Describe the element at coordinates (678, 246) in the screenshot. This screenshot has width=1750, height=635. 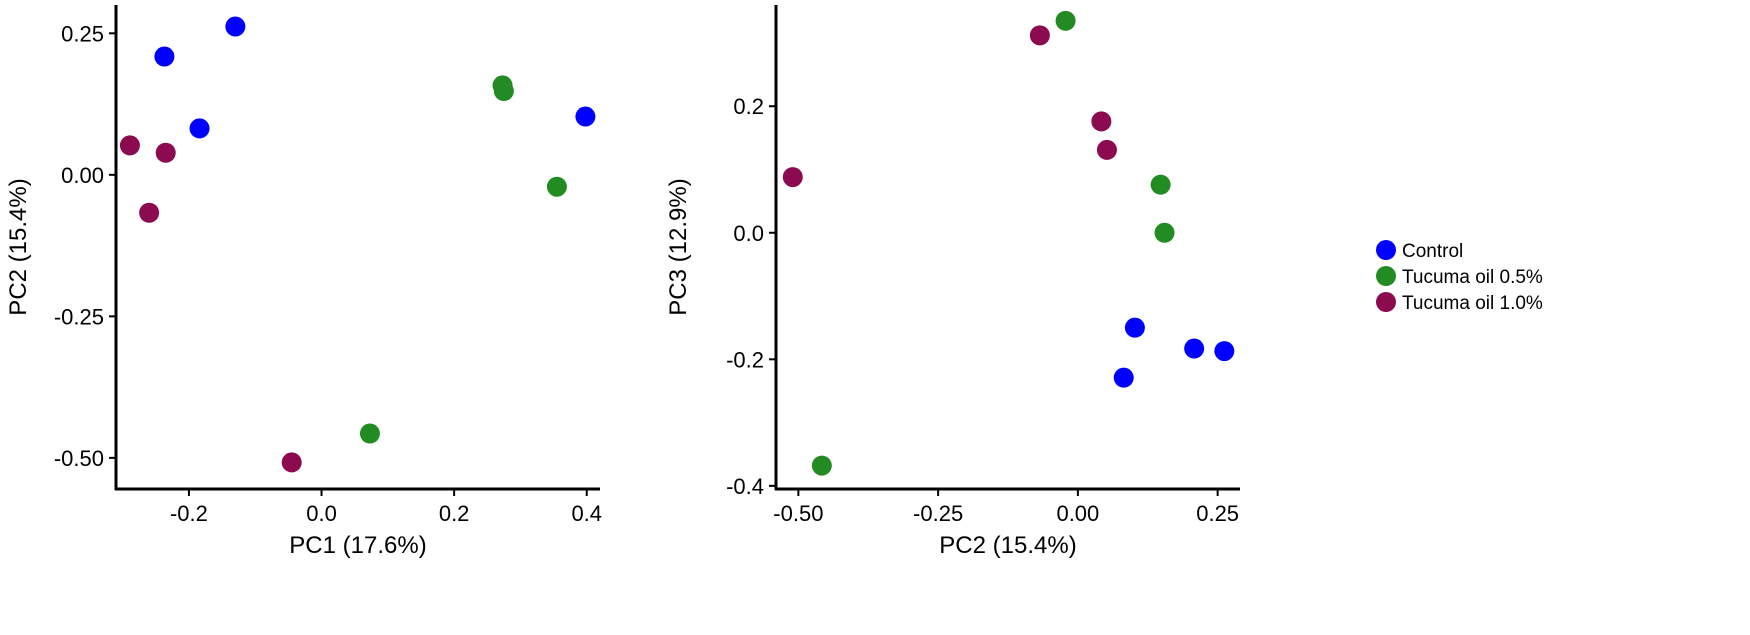
I see `y-axis-title: PC3 (12.9%)` at that location.